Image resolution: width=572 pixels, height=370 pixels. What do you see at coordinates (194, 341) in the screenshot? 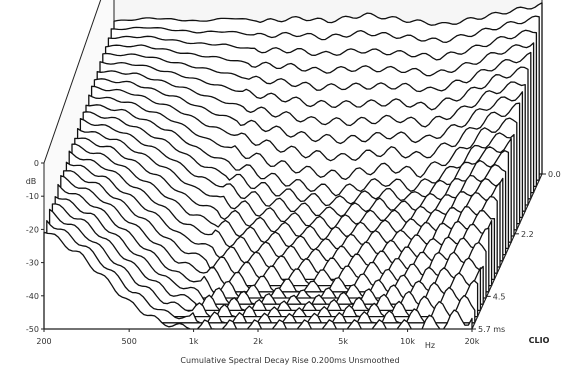
I see `x-tick-label: 1k` at bounding box center [194, 341].